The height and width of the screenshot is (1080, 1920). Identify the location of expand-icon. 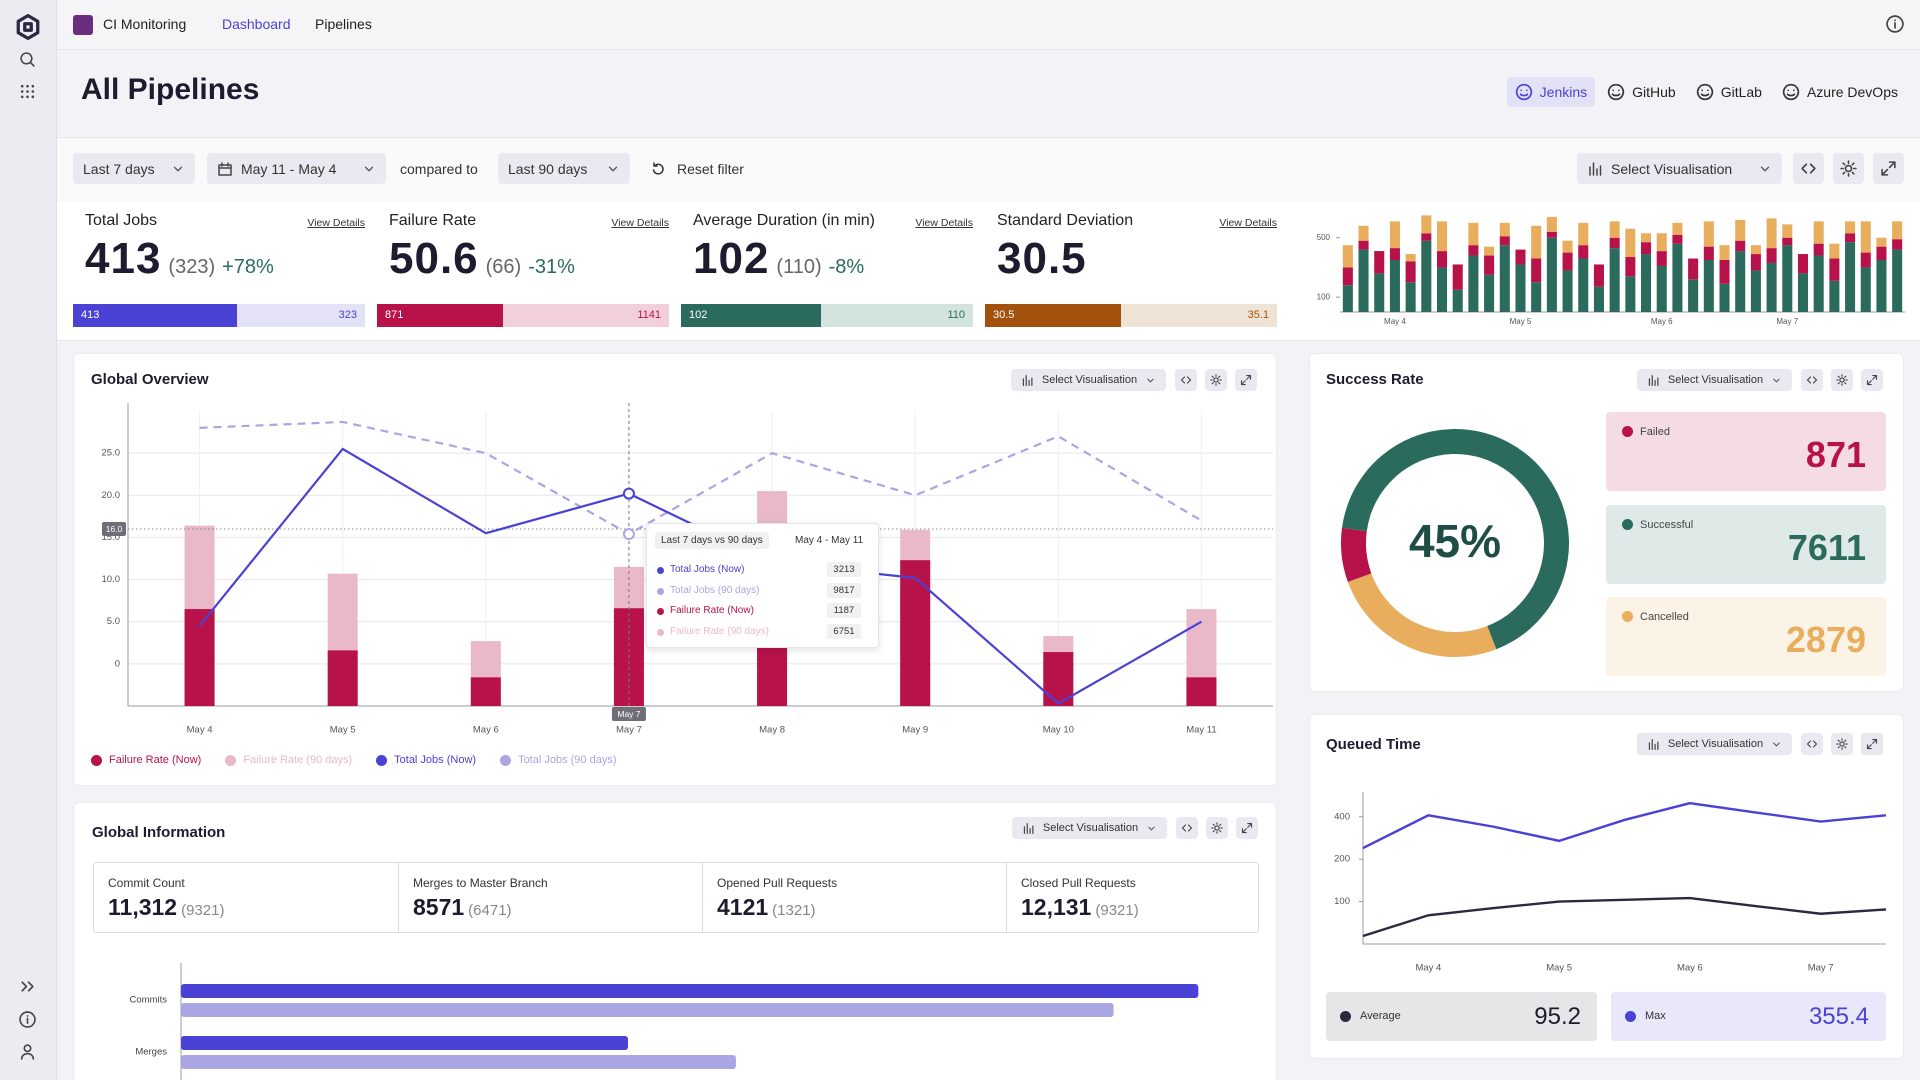
(1872, 744).